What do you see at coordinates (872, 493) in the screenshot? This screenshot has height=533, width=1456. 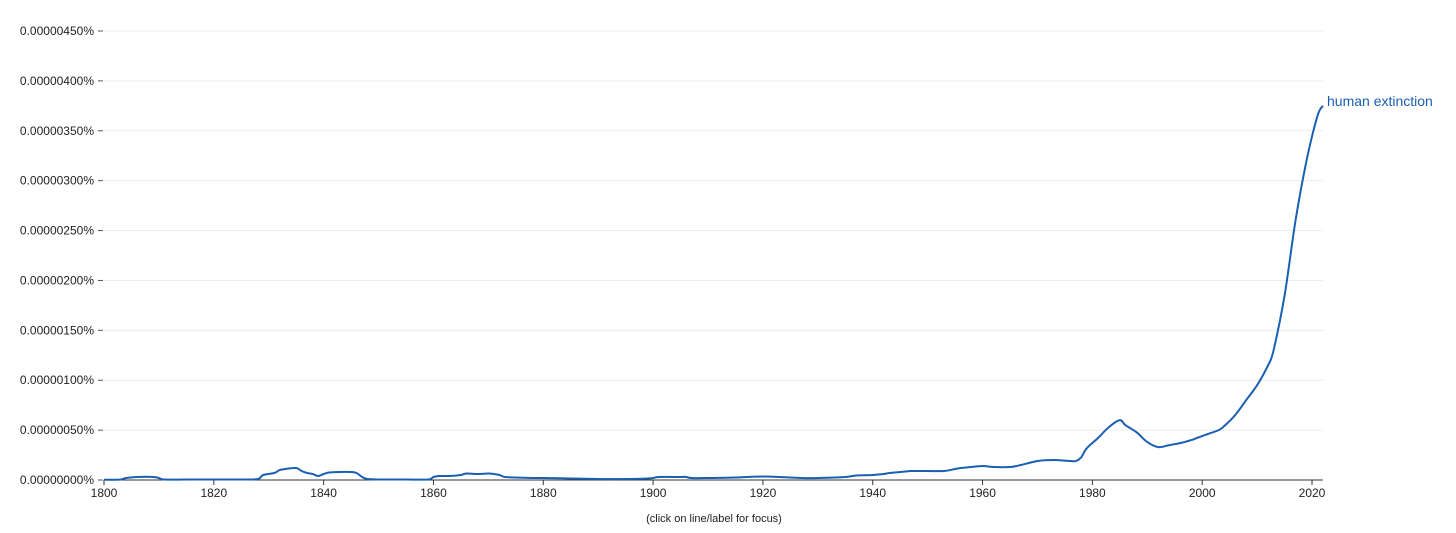 I see `x-tick-label: 1940` at bounding box center [872, 493].